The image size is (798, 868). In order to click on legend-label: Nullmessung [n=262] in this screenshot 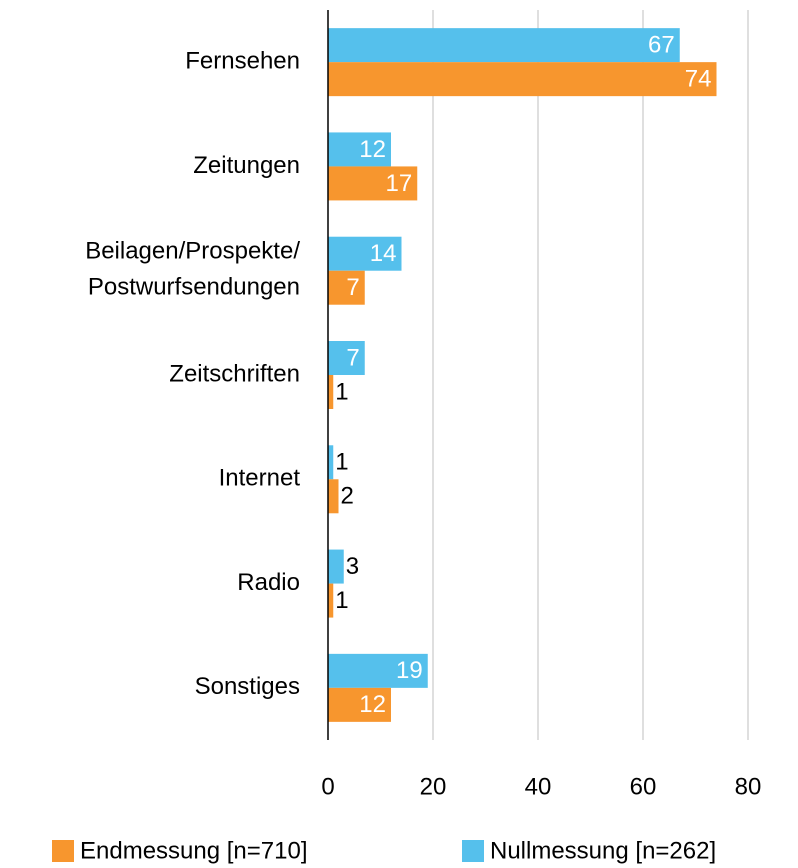, I will do `click(603, 850)`.